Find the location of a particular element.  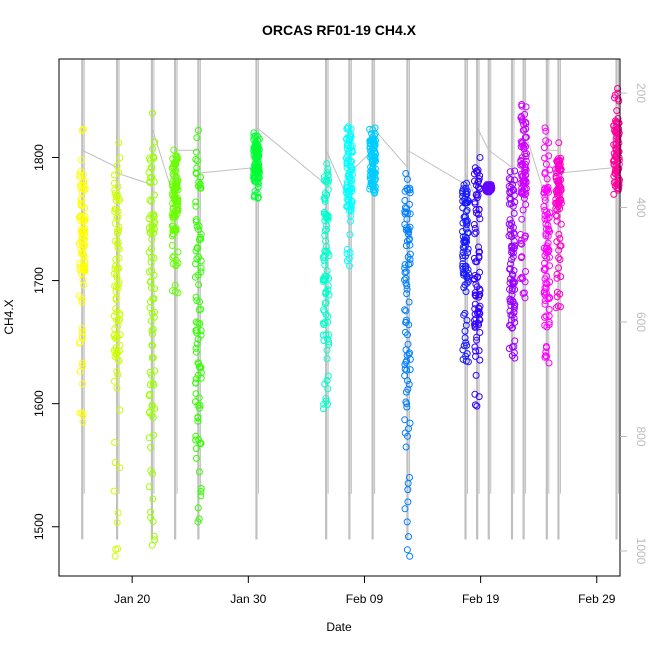

x-tick-label: Feb 29 is located at coordinates (597, 599).